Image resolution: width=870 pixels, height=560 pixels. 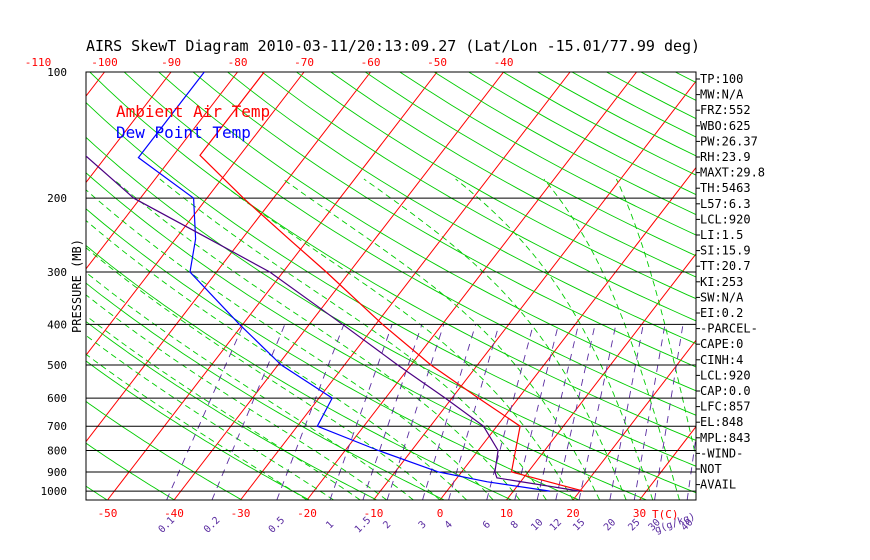 I want to click on y-axis-label: PRESSURE (MB), so click(x=77, y=286).